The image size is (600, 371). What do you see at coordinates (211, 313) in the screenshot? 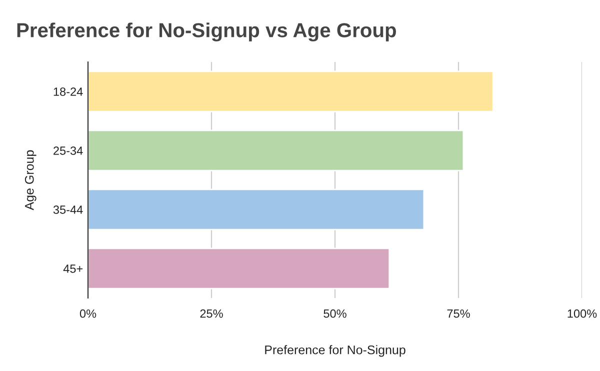
I see `x-tick-label: 25%` at bounding box center [211, 313].